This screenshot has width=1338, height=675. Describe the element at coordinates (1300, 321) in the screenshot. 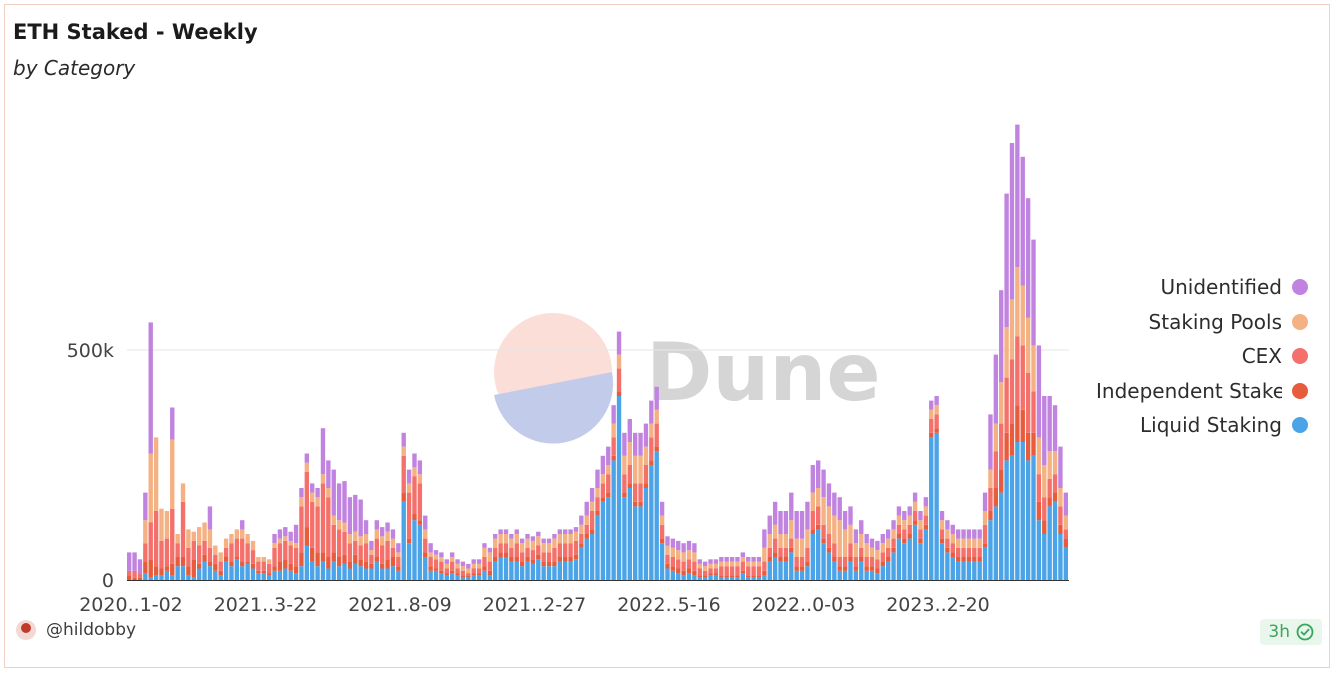

I see `legend-dot-icon` at that location.